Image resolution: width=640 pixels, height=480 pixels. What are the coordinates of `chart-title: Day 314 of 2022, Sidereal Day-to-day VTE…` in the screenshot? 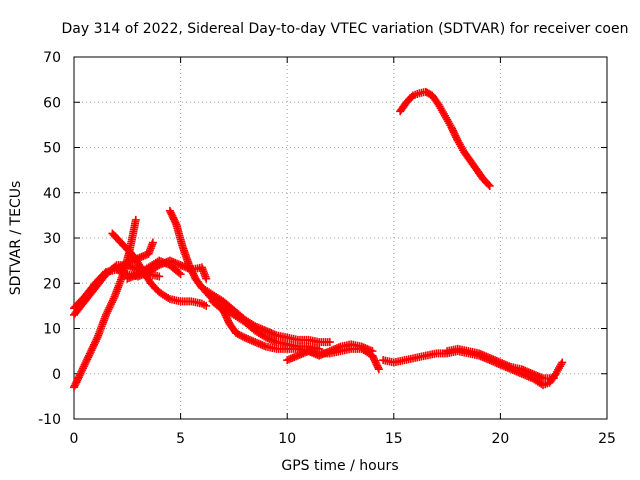 It's located at (345, 29).